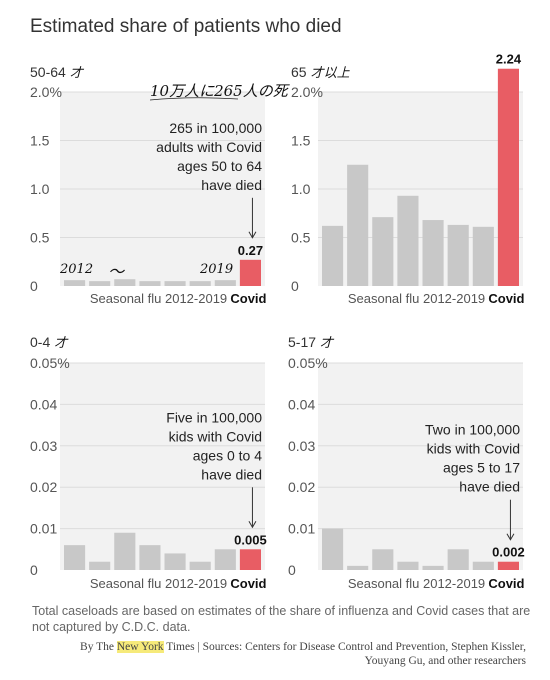 The image size is (550, 680). What do you see at coordinates (445, 661) in the screenshot?
I see `credit-sources-line2: Youyang Gu, and other researchers` at bounding box center [445, 661].